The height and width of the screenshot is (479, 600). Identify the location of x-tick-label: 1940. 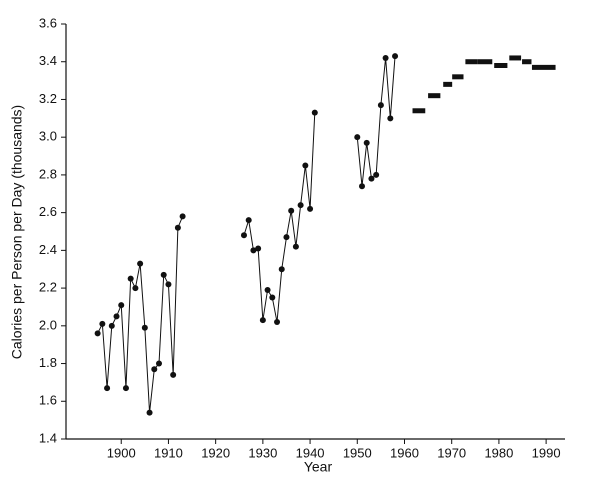
(310, 452).